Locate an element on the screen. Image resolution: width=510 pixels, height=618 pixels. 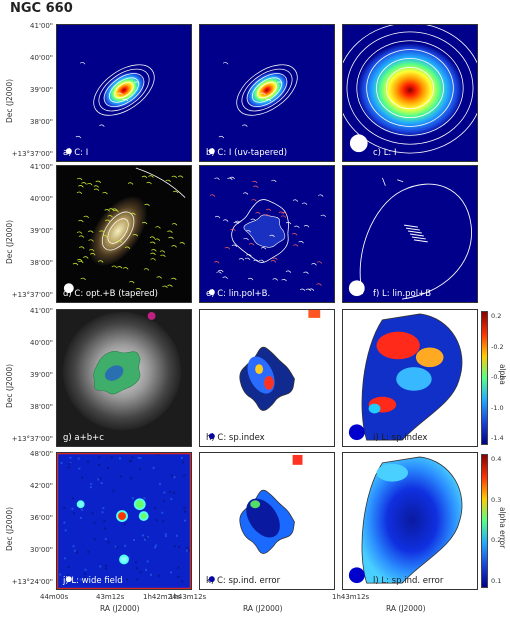
figure-title: NGC 660 is located at coordinates (41, 8).